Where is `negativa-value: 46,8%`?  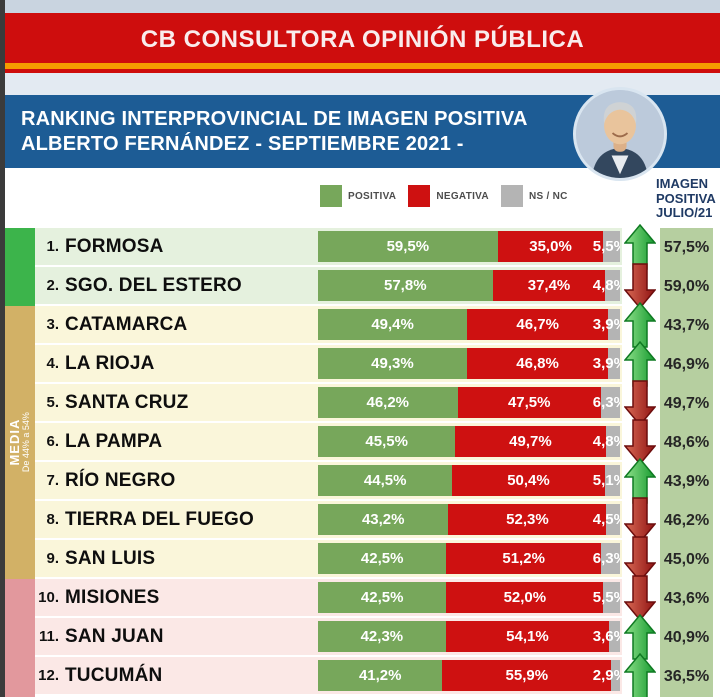 negativa-value: 46,8% is located at coordinates (537, 363).